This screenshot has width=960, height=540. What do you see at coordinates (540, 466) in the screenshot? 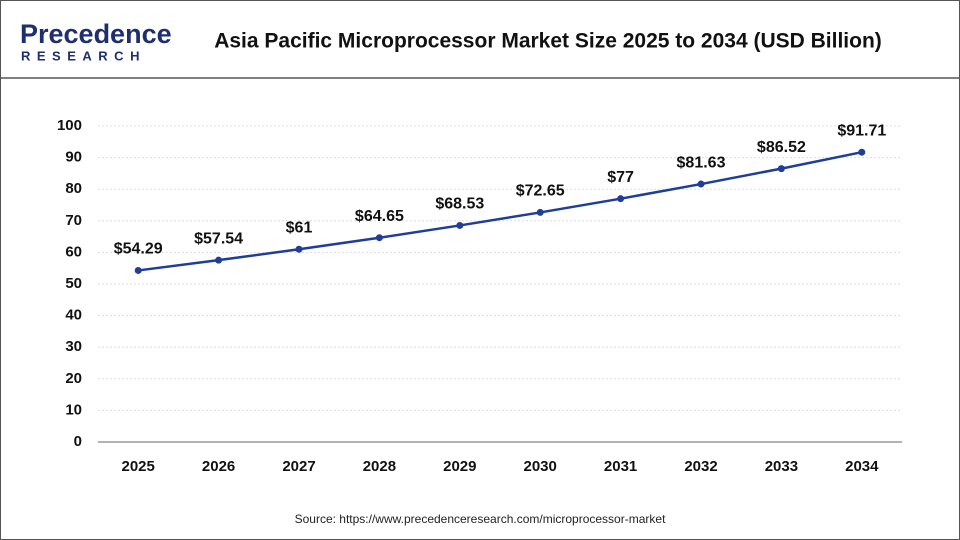
I see `x-tick-label: 2030` at bounding box center [540, 466].